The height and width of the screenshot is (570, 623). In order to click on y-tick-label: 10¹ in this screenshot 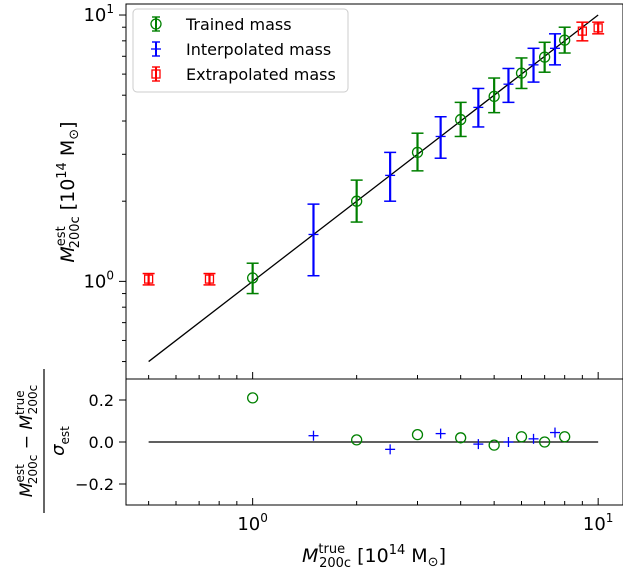, I will do `click(98, 14)`.